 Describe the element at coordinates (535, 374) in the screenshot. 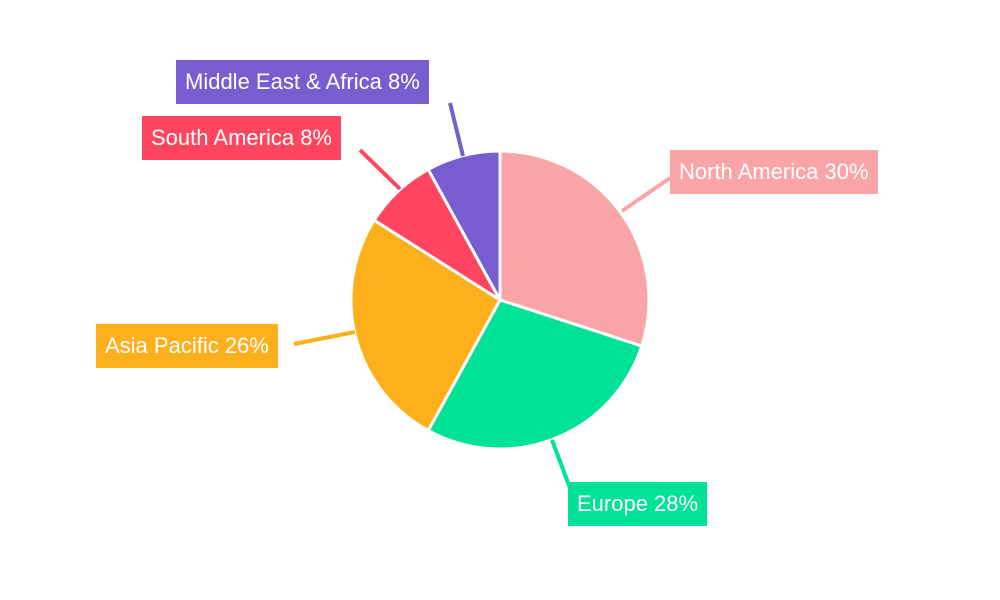

I see `pie-slice-europe` at that location.